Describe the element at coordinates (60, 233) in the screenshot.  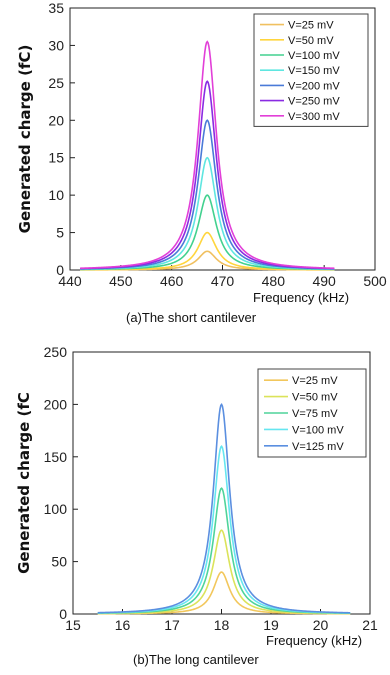
I see `y-tick-label: 5` at that location.